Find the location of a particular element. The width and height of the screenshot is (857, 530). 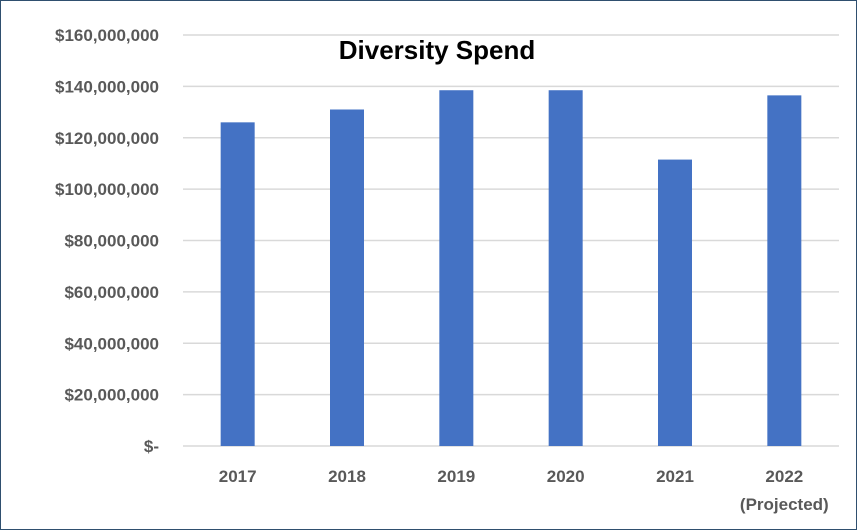

y-tick-label: $40,000,000 is located at coordinates (111, 343).